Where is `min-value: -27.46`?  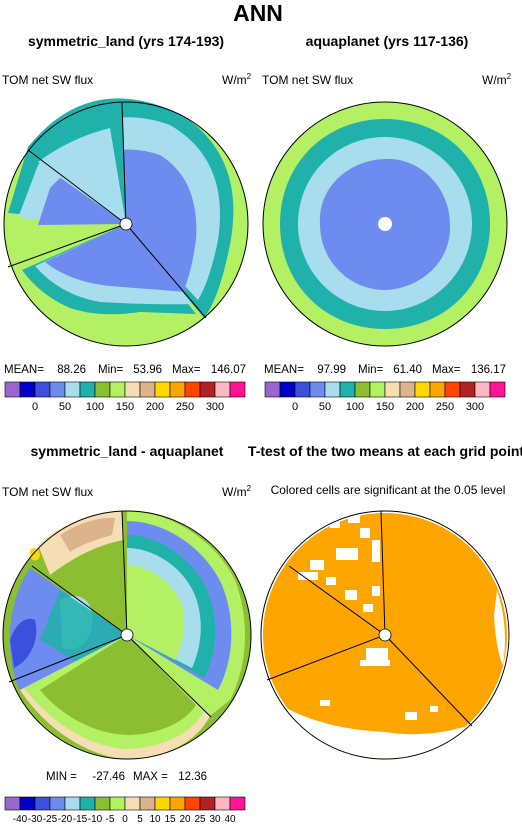 min-value: -27.46 is located at coordinates (108, 777).